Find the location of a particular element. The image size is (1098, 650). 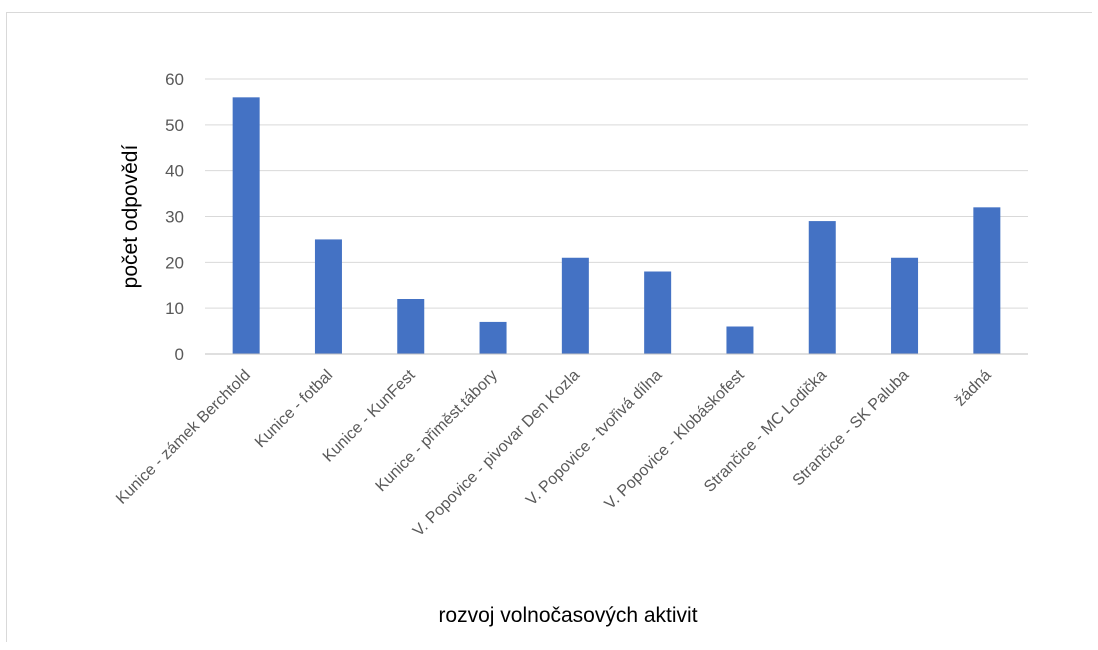

y-tick-label: 60 is located at coordinates (174, 79).